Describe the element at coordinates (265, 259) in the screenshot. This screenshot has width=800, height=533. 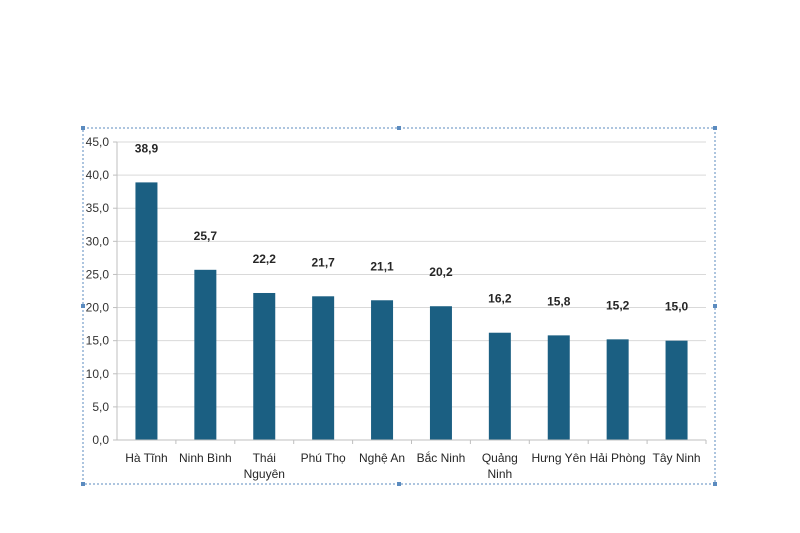
I see `data-label: 22,2` at that location.